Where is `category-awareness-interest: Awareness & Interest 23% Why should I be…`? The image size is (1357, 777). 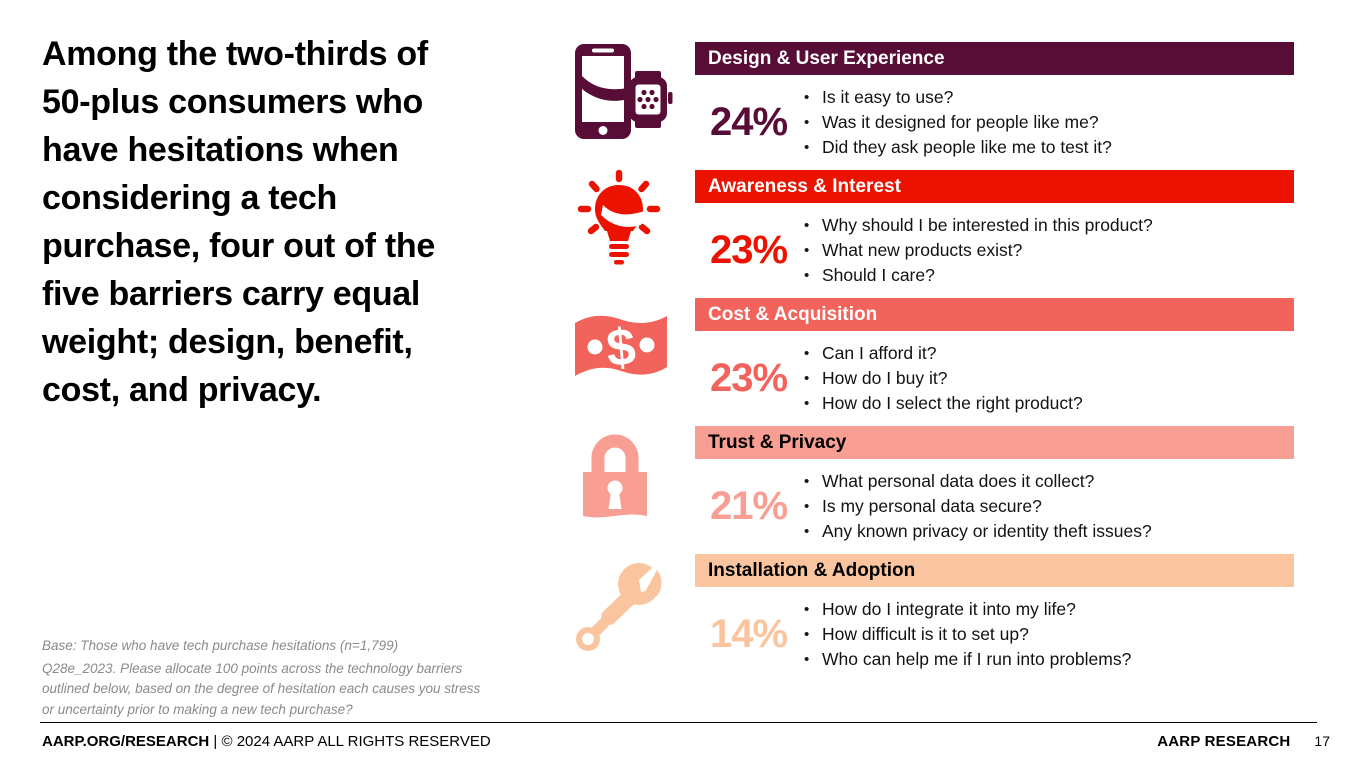 category-awareness-interest: Awareness & Interest 23% Why should I be… is located at coordinates (928, 233).